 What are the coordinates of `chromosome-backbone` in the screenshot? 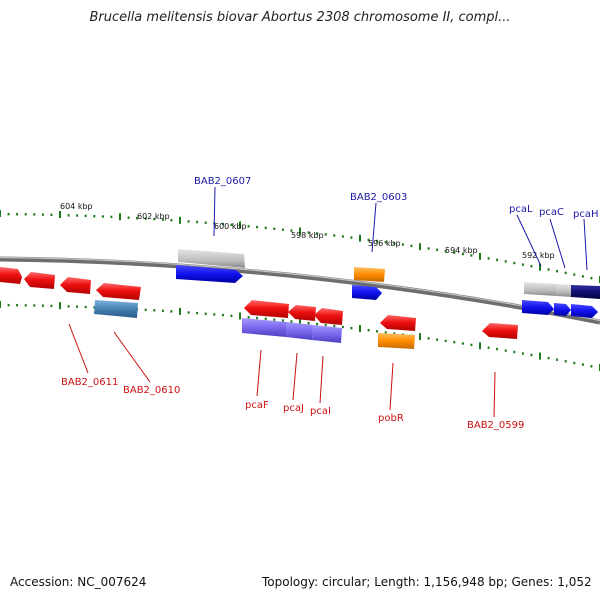 It's located at (300, 290).